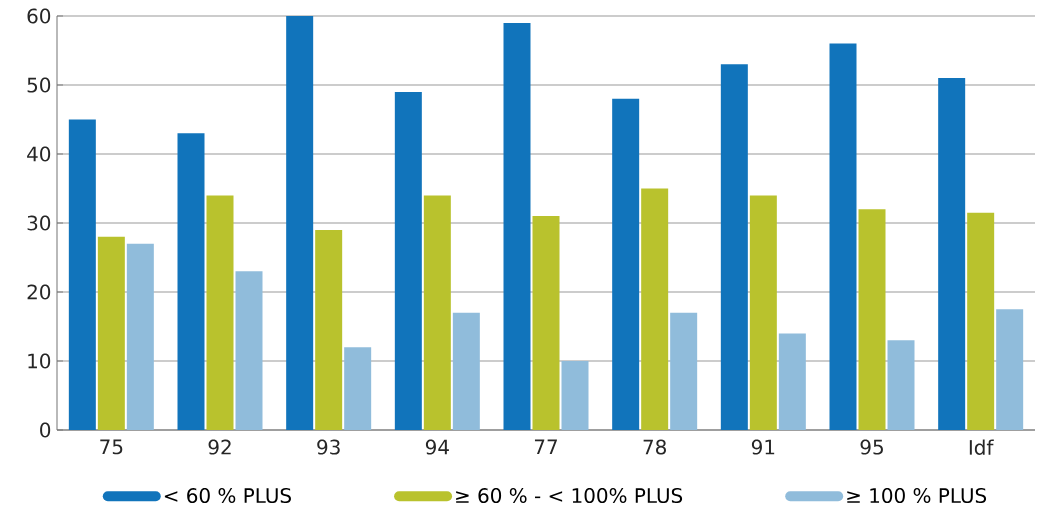  What do you see at coordinates (871, 447) in the screenshot?
I see `x-tick-label: 95` at bounding box center [871, 447].